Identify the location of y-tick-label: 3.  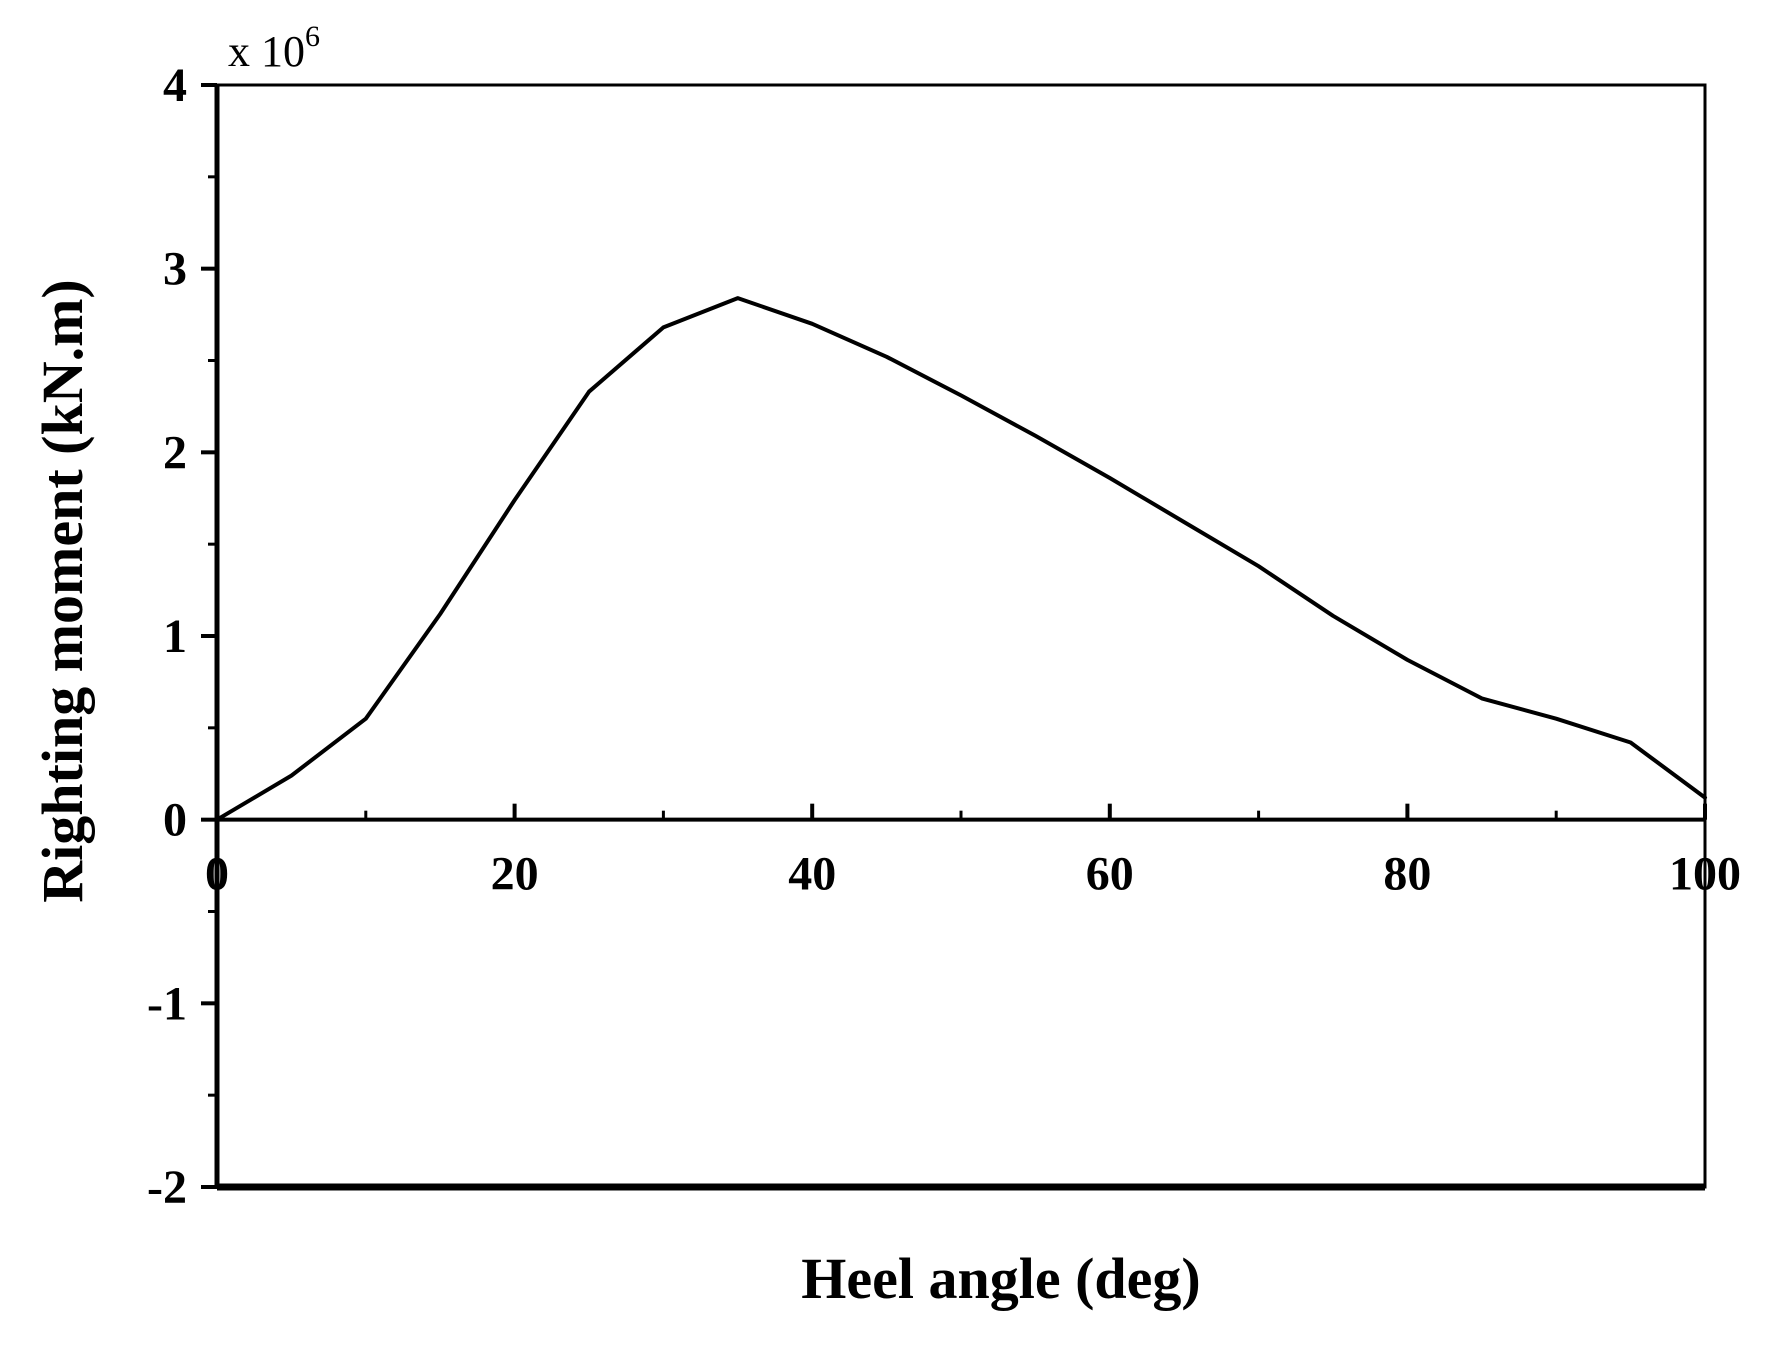
(175, 269).